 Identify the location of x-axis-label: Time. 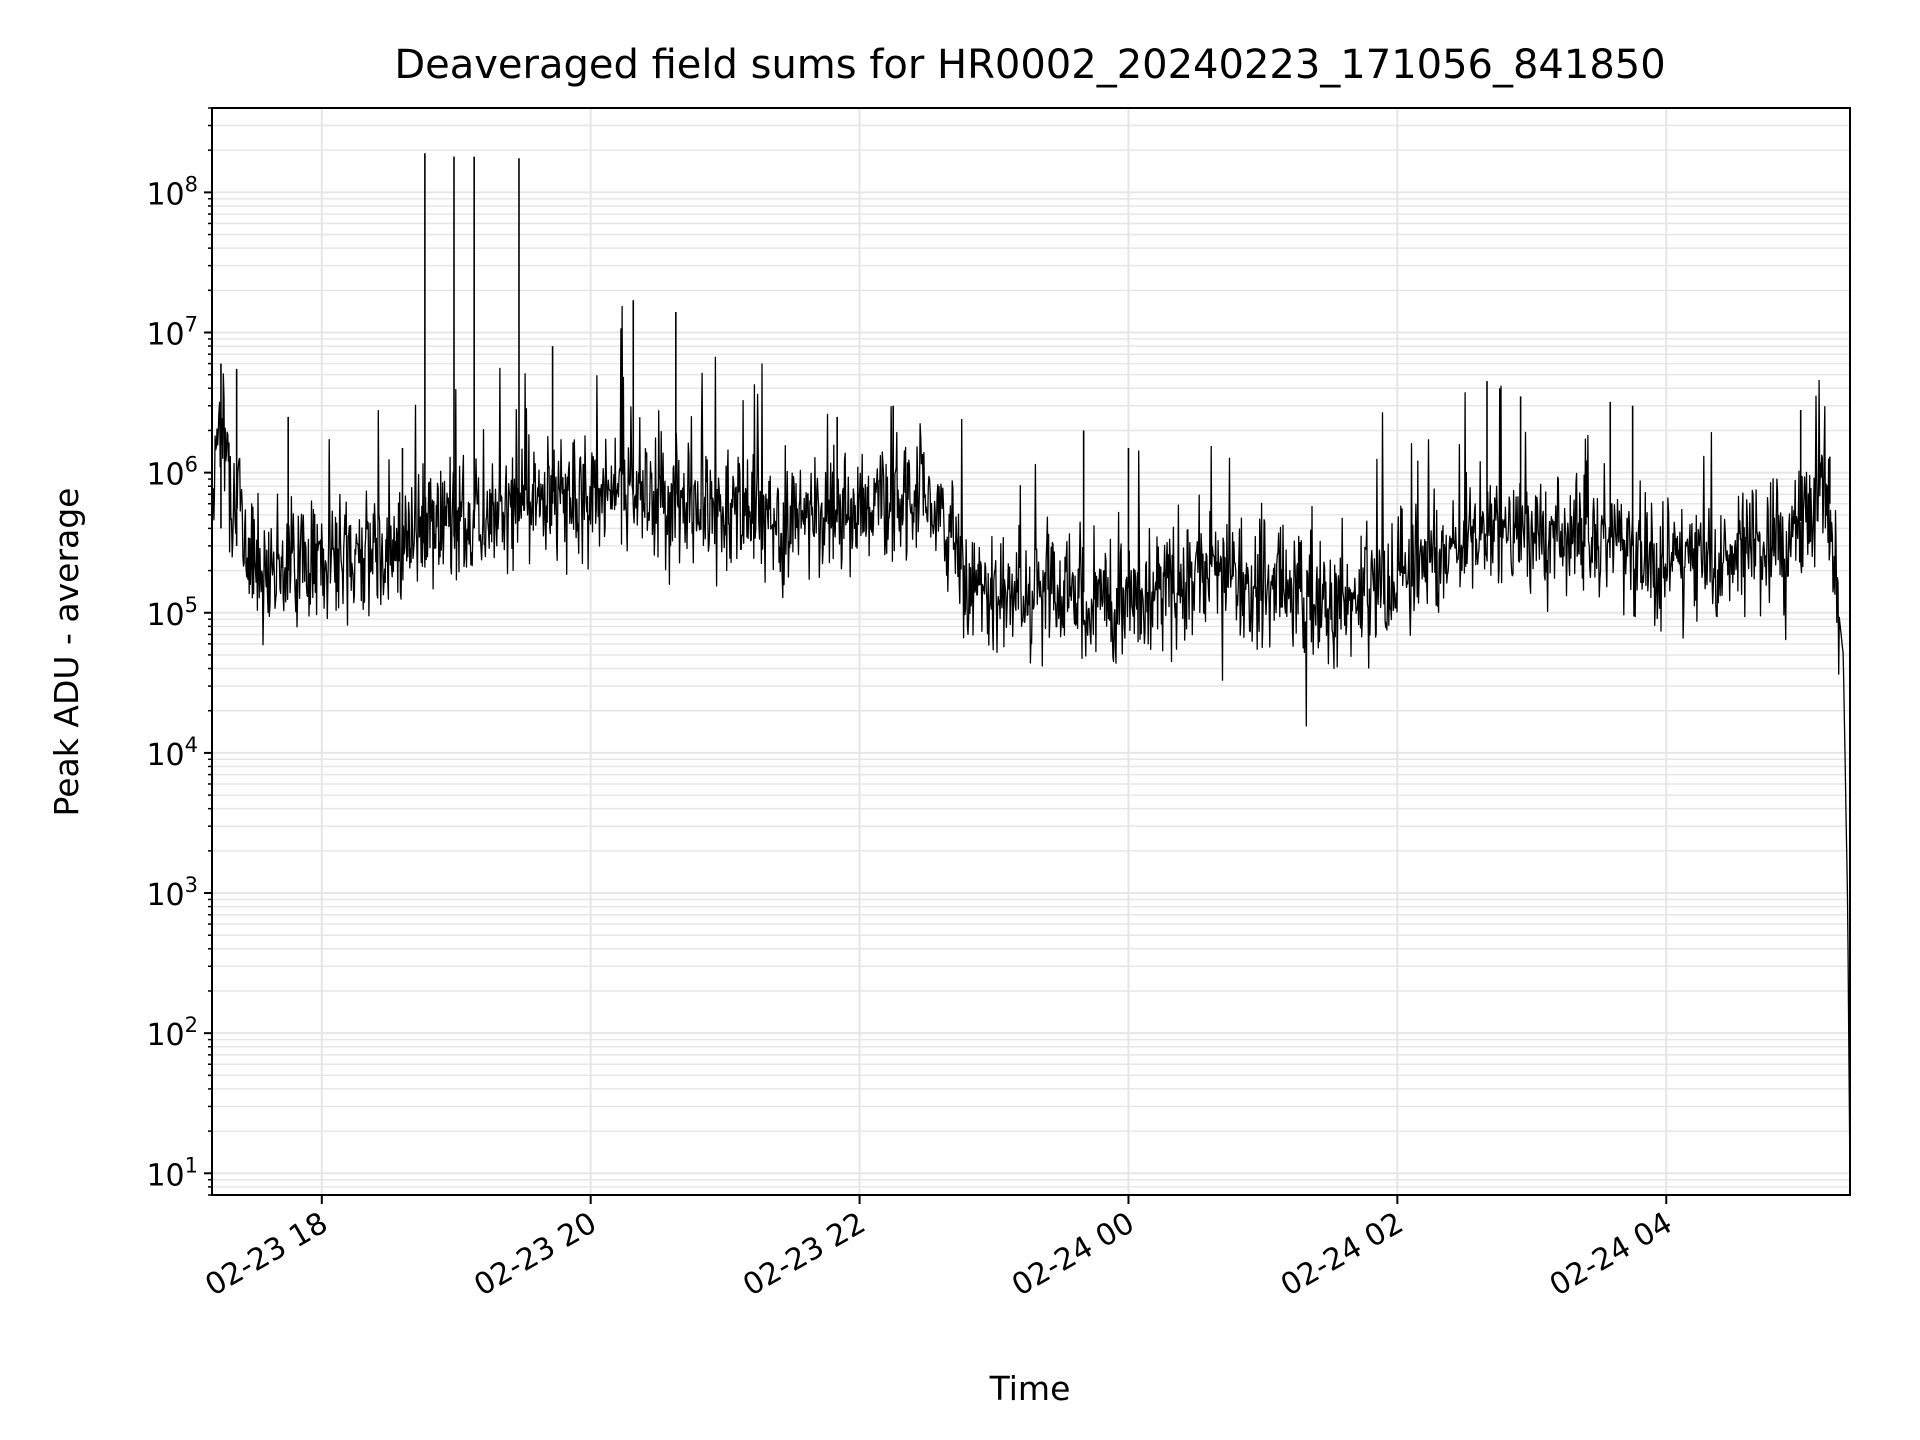
(1030, 1388).